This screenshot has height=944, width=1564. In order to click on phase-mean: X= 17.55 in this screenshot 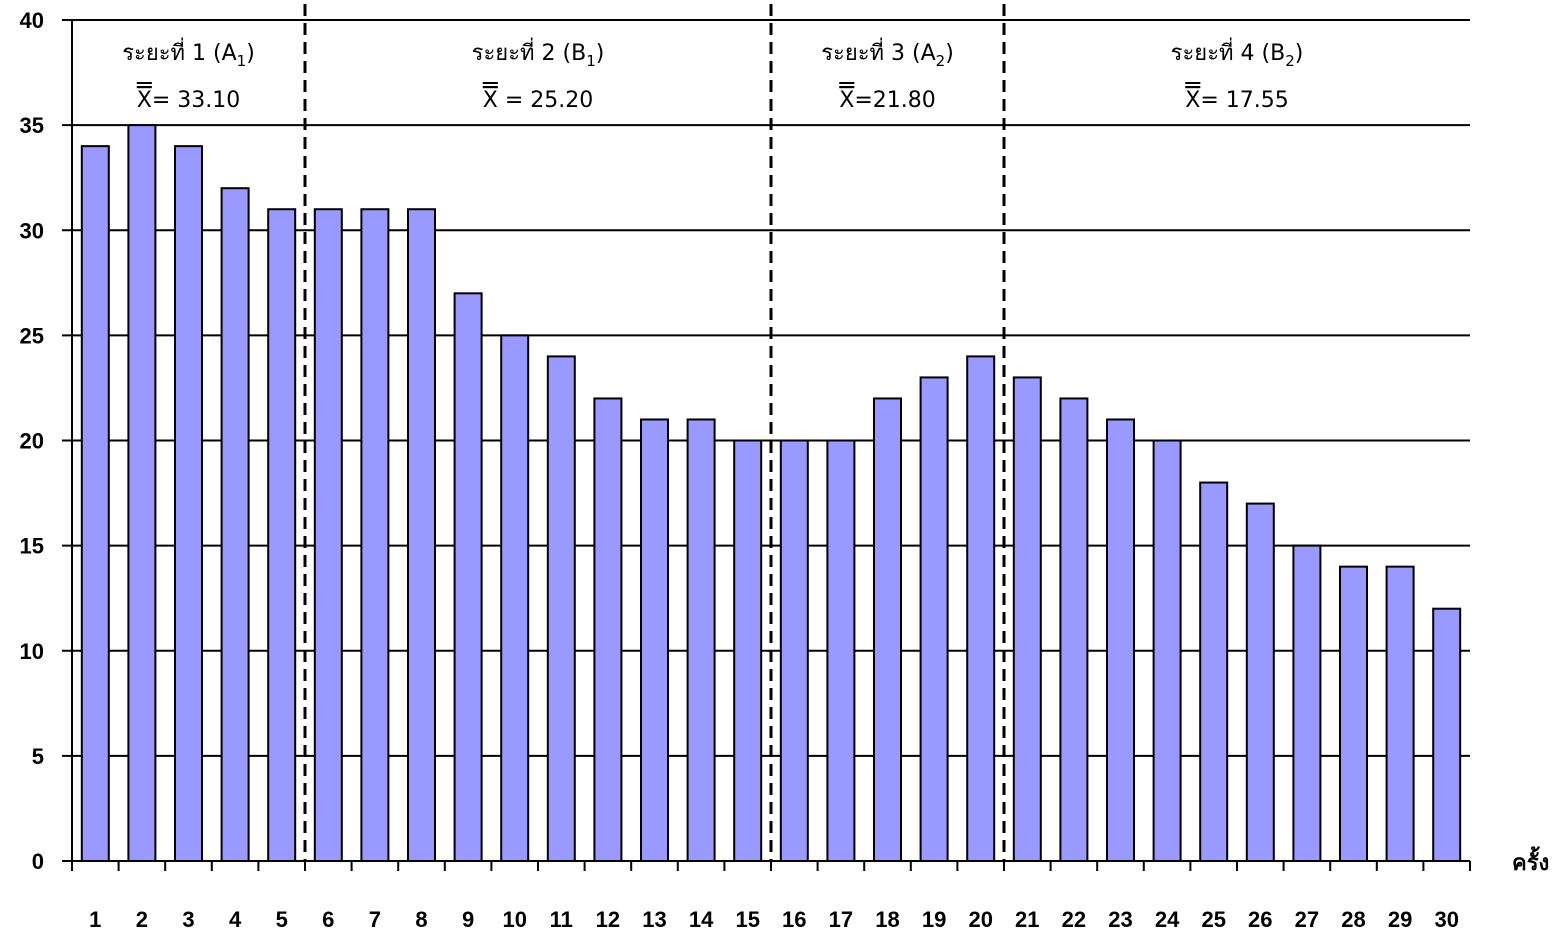, I will do `click(1237, 100)`.